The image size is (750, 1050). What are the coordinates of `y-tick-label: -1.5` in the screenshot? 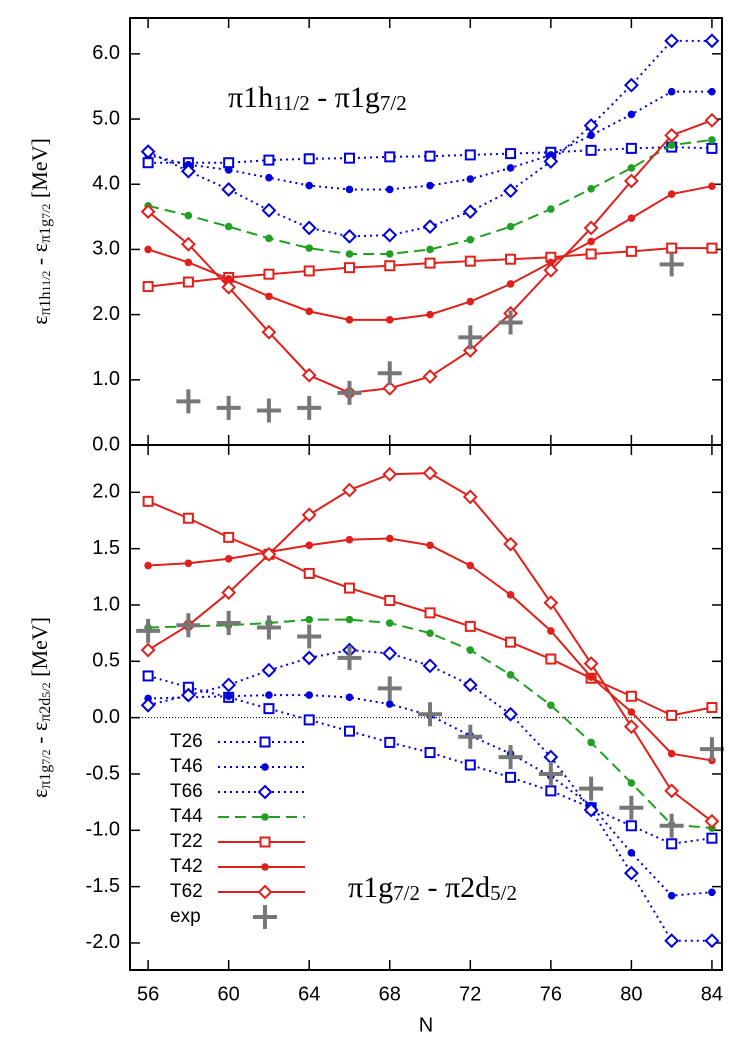 It's located at (103, 886).